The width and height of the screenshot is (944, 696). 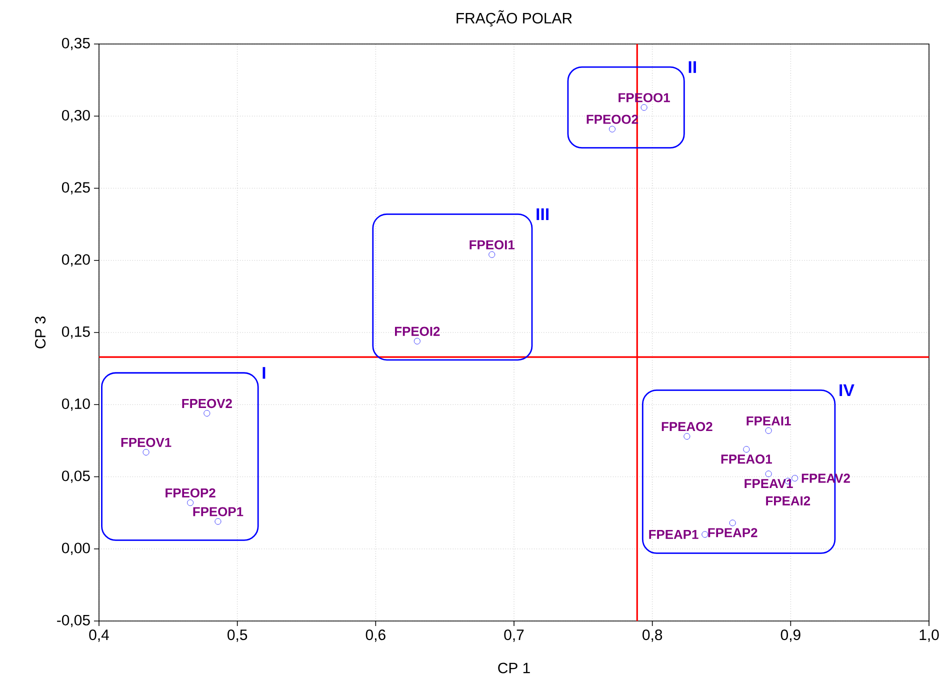 I want to click on x-tick-label: 1,0, so click(x=929, y=636).